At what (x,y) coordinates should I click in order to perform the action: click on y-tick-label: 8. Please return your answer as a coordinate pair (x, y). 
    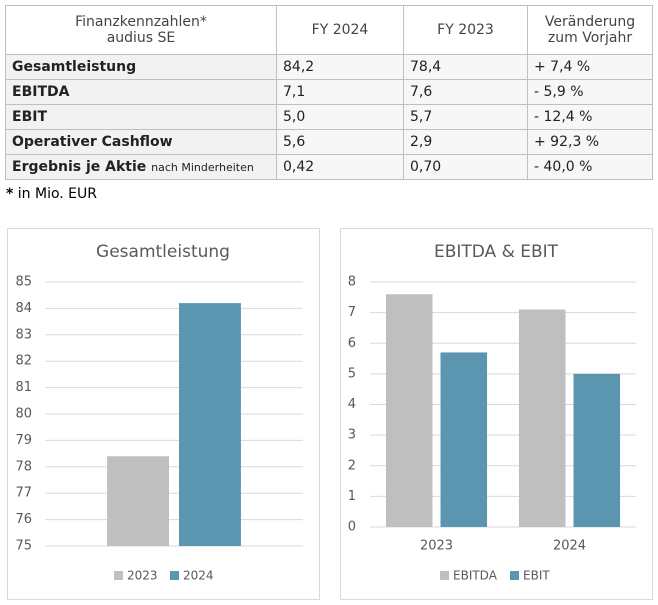
    Looking at the image, I should click on (352, 282).